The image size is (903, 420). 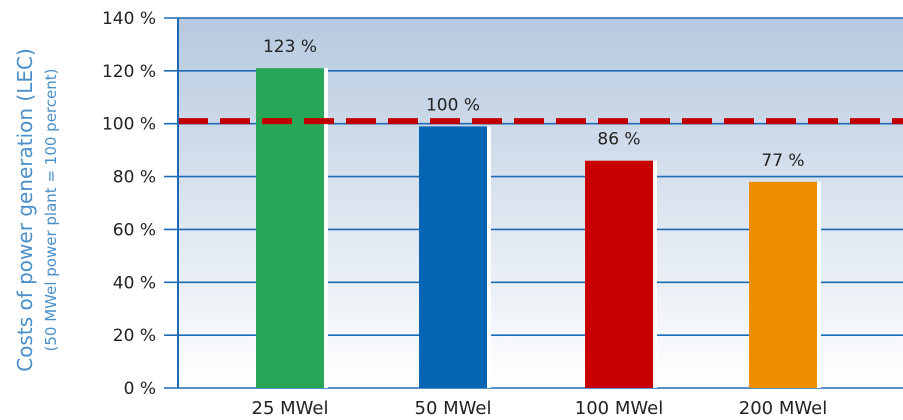 What do you see at coordinates (25, 210) in the screenshot?
I see `y-axis-title: Costs of power generation (LEC)` at bounding box center [25, 210].